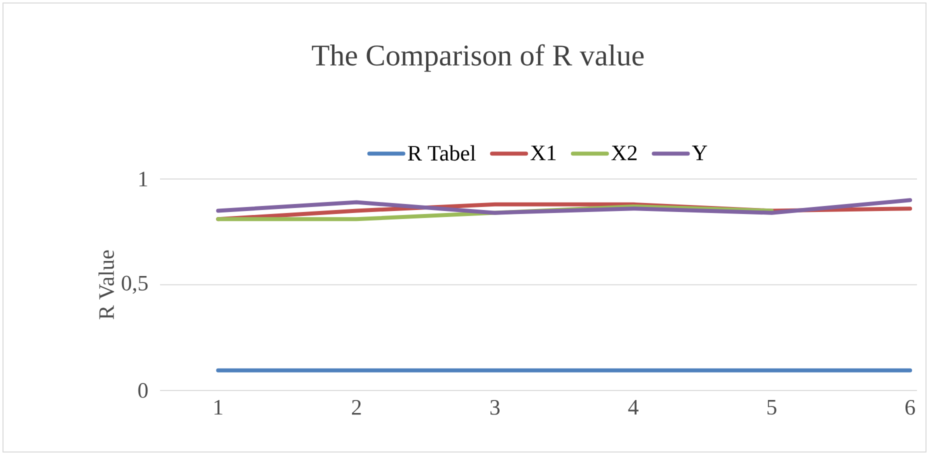  Describe the element at coordinates (495, 407) in the screenshot. I see `x-tick-label: 3` at that location.